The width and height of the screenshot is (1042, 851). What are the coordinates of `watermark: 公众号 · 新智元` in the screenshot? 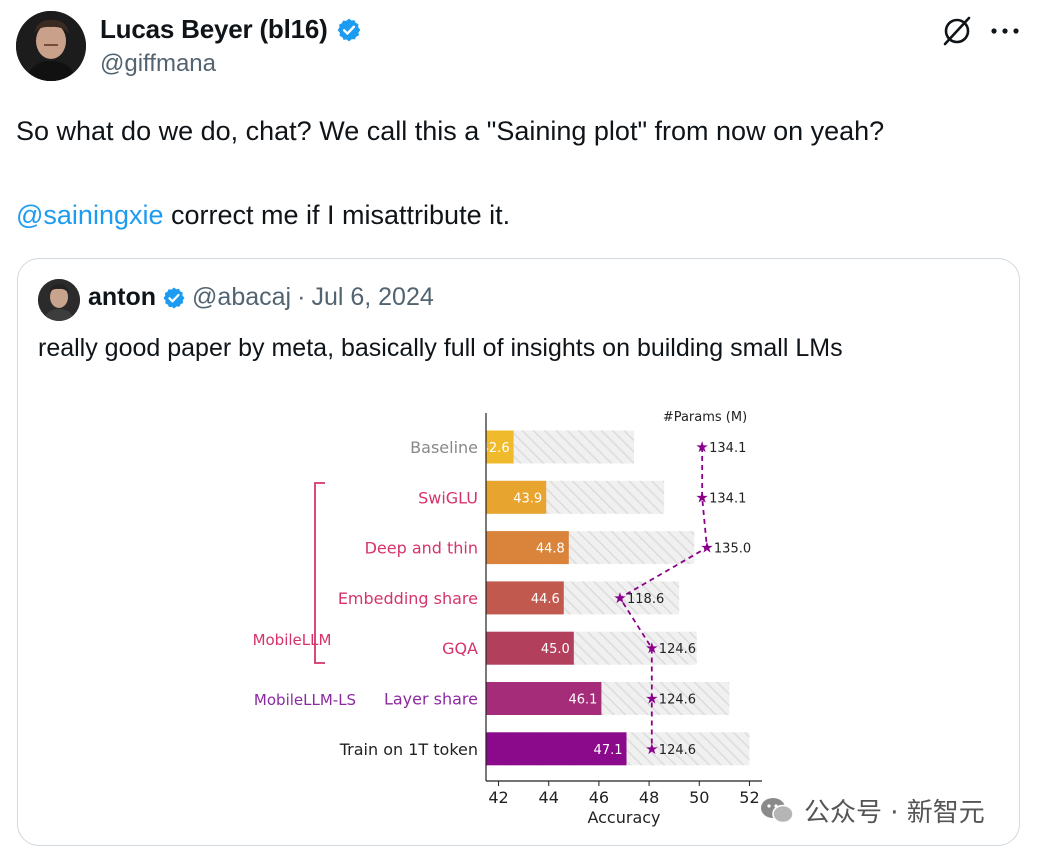 It's located at (872, 810).